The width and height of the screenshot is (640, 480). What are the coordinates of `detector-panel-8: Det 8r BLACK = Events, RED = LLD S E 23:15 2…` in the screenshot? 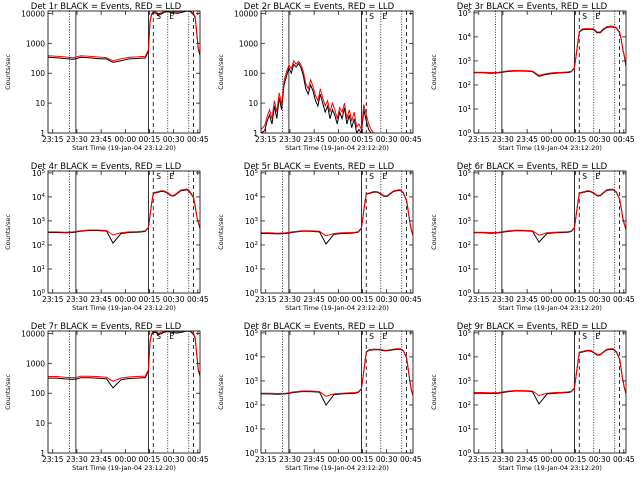 It's located at (319, 400).